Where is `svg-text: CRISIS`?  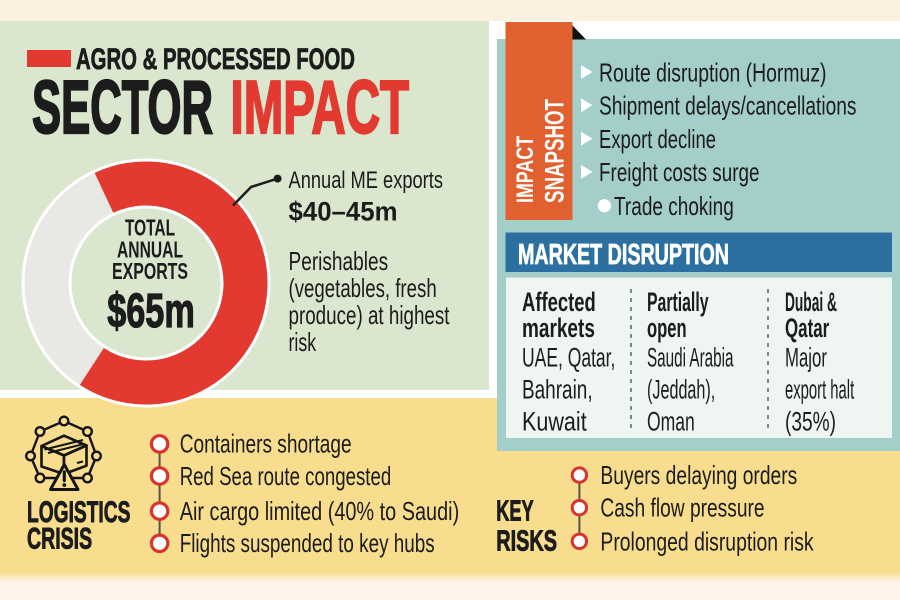
svg-text: CRISIS is located at coordinates (59, 539).